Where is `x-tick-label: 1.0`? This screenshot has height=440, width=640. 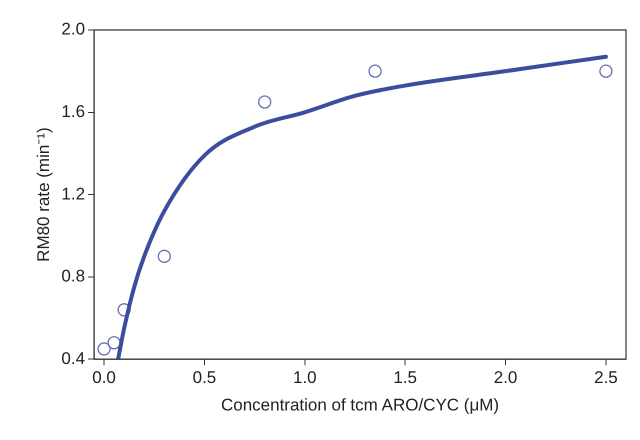
x-tick-label: 1.0 is located at coordinates (304, 378).